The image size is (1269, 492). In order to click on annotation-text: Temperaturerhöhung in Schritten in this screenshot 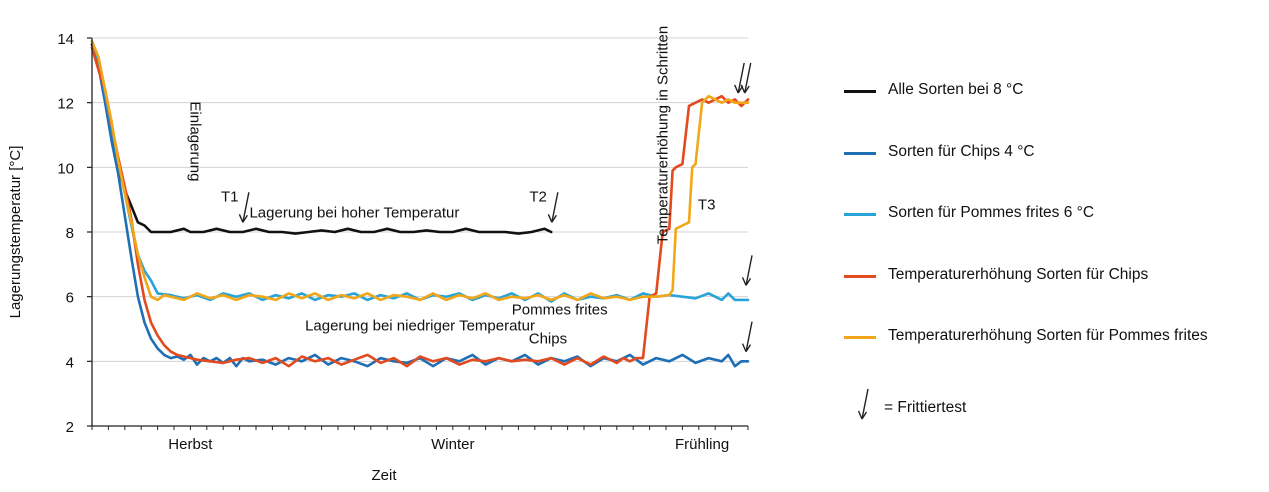, I will do `click(662, 135)`.